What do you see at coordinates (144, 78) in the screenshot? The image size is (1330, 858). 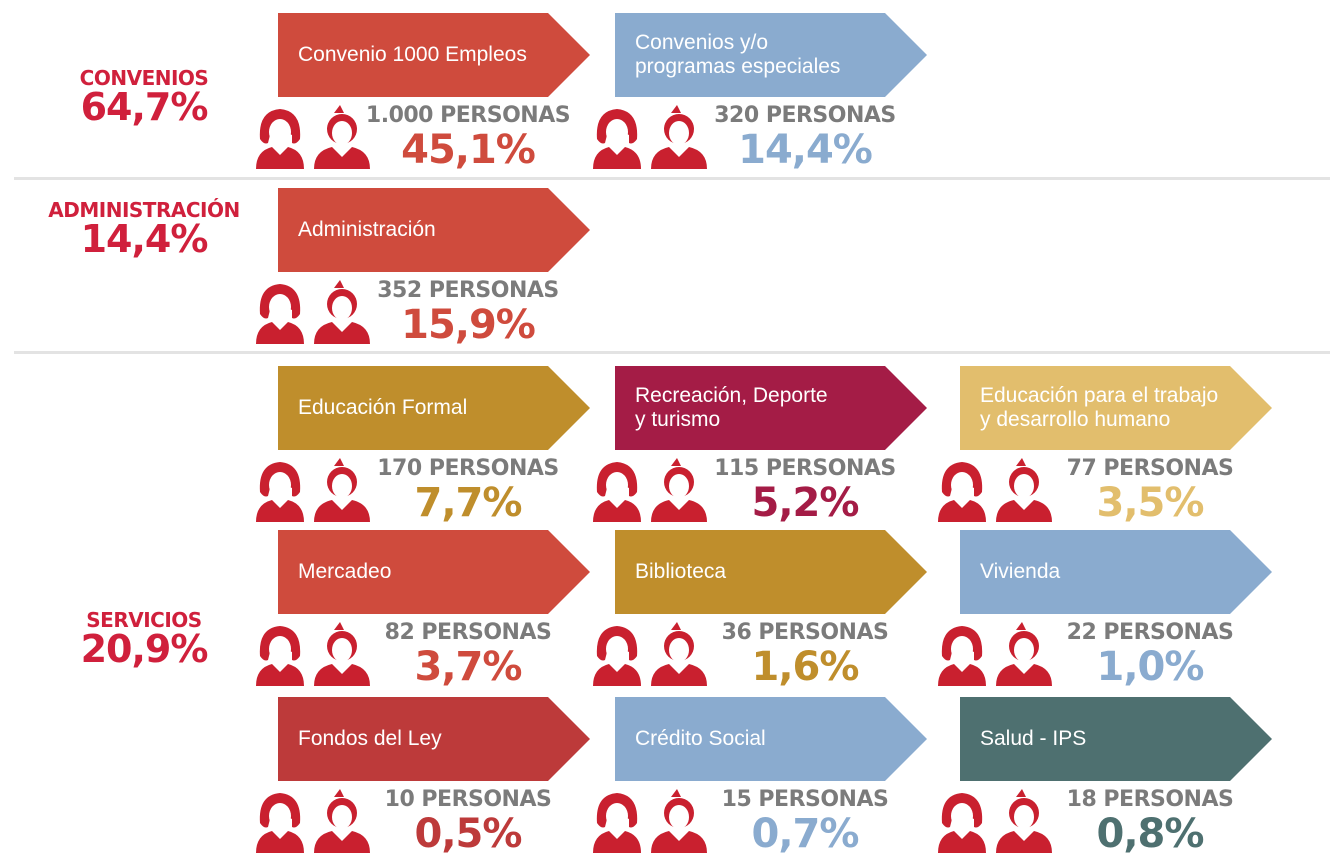 I see `section-name: CONVENIOS` at bounding box center [144, 78].